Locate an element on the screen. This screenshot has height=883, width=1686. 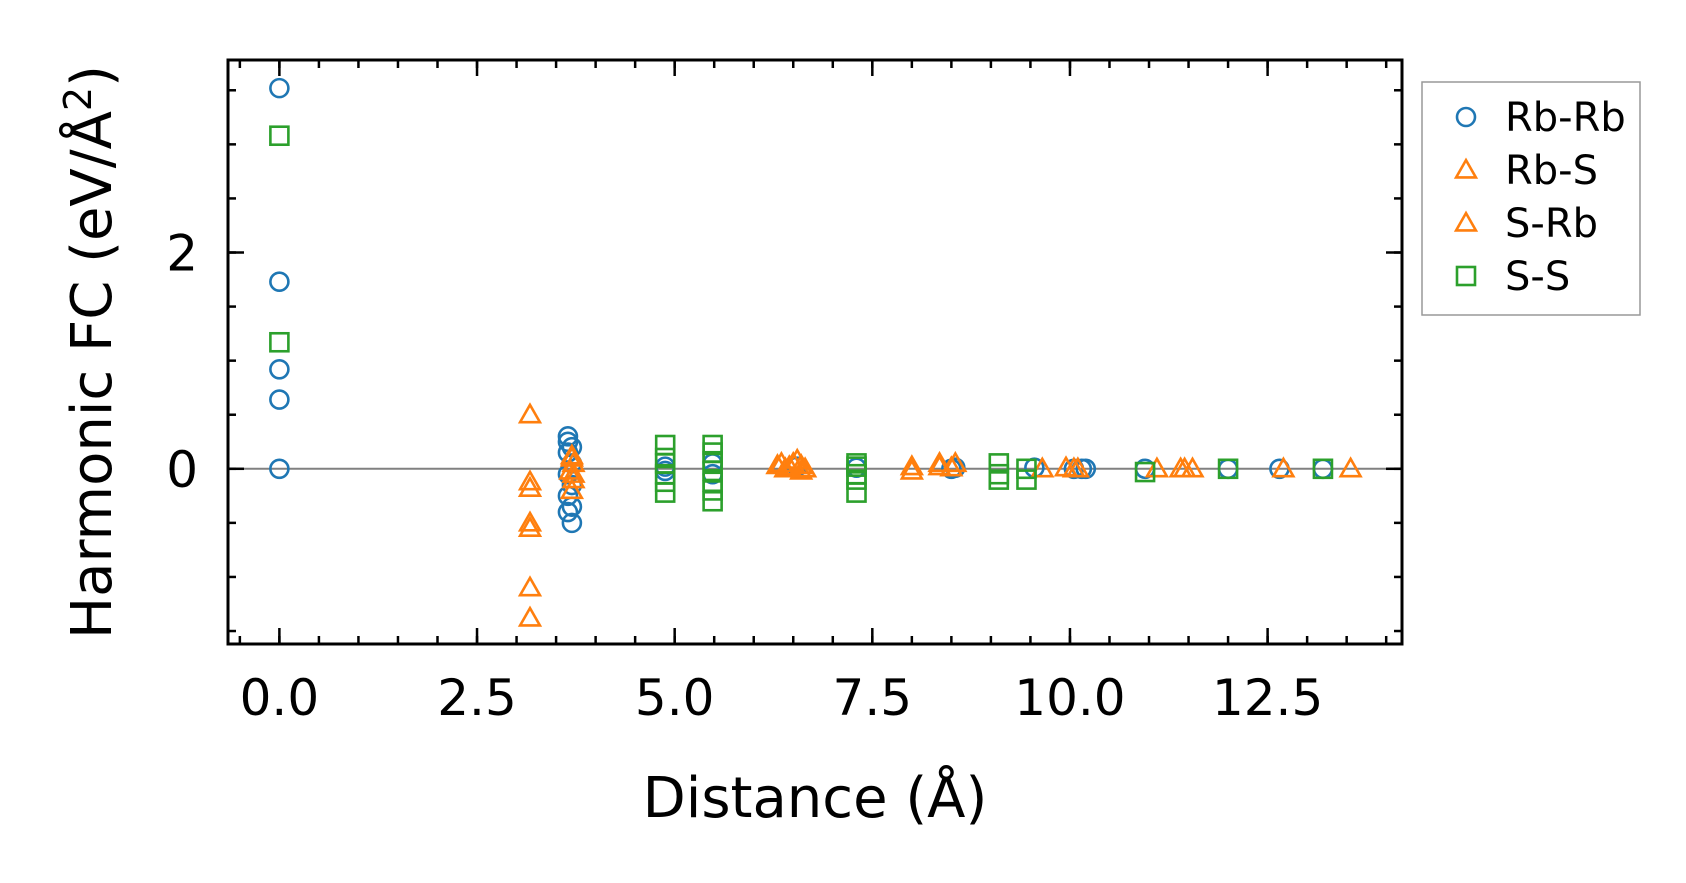
y-axis-title-main: Harmonic FC (eV/Å is located at coordinates (92, 375).